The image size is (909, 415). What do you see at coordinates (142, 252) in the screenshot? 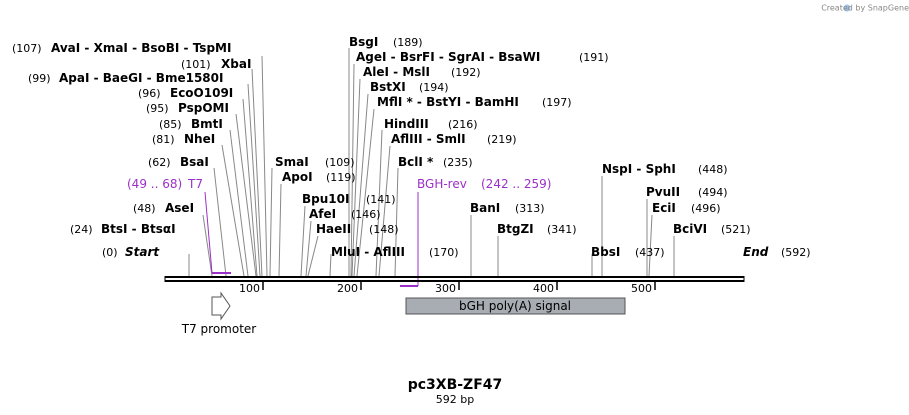
I see `site-name-start: Start` at bounding box center [142, 252].